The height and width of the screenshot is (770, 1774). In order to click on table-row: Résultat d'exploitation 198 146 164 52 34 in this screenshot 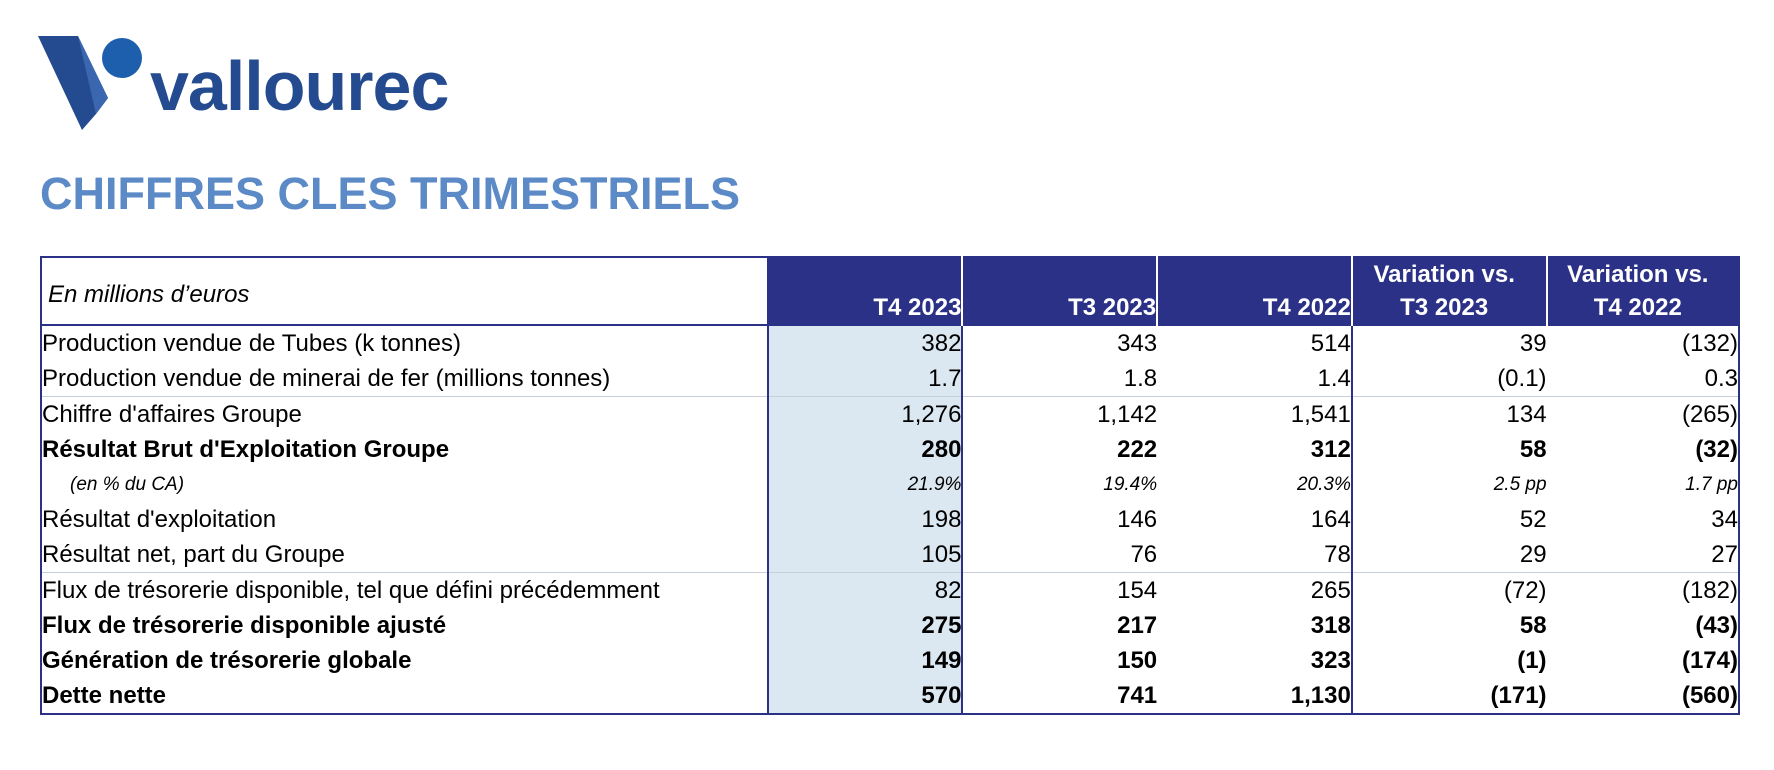, I will do `click(890, 519)`.